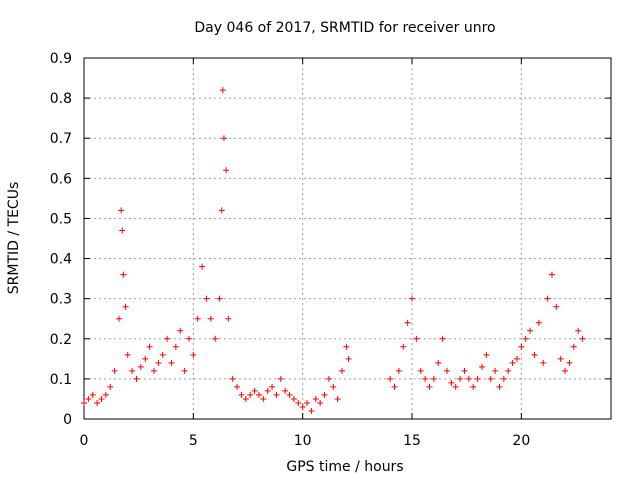 Image resolution: width=640 pixels, height=480 pixels. What do you see at coordinates (61, 260) in the screenshot?
I see `y-tick-label: 0.4` at bounding box center [61, 260].